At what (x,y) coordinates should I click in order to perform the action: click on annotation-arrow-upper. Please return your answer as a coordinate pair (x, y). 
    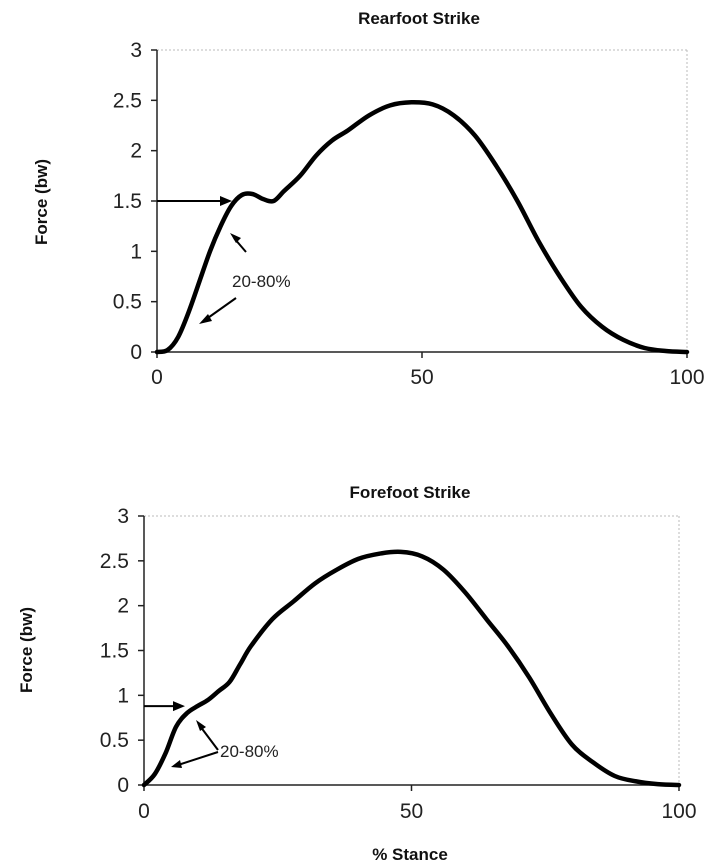
    Looking at the image, I should click on (209, 738).